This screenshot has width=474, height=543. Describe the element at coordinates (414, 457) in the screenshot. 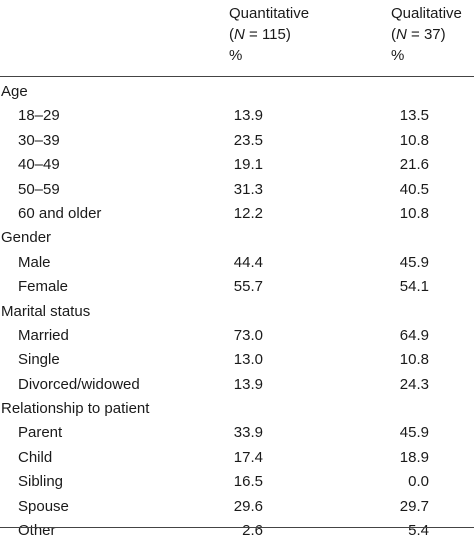

I see `qualitative-value: 18.9` at that location.